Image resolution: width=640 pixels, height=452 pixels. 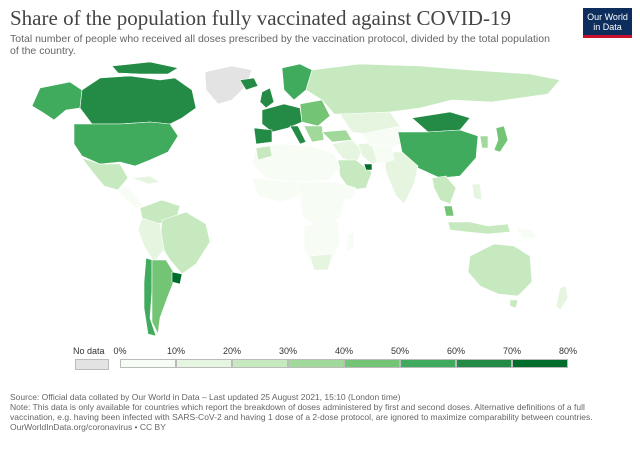 What do you see at coordinates (500, 270) in the screenshot?
I see `region-australia` at bounding box center [500, 270].